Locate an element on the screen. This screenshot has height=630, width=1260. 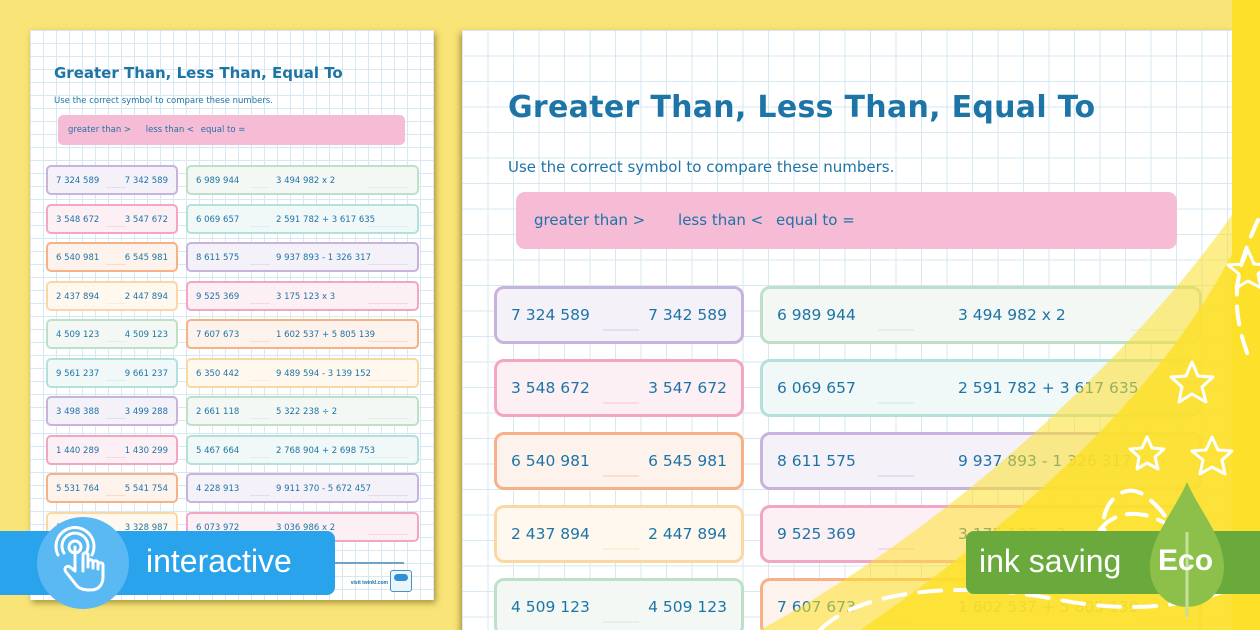
value-b: 5 322 238 ÷ 2 is located at coordinates (307, 412).